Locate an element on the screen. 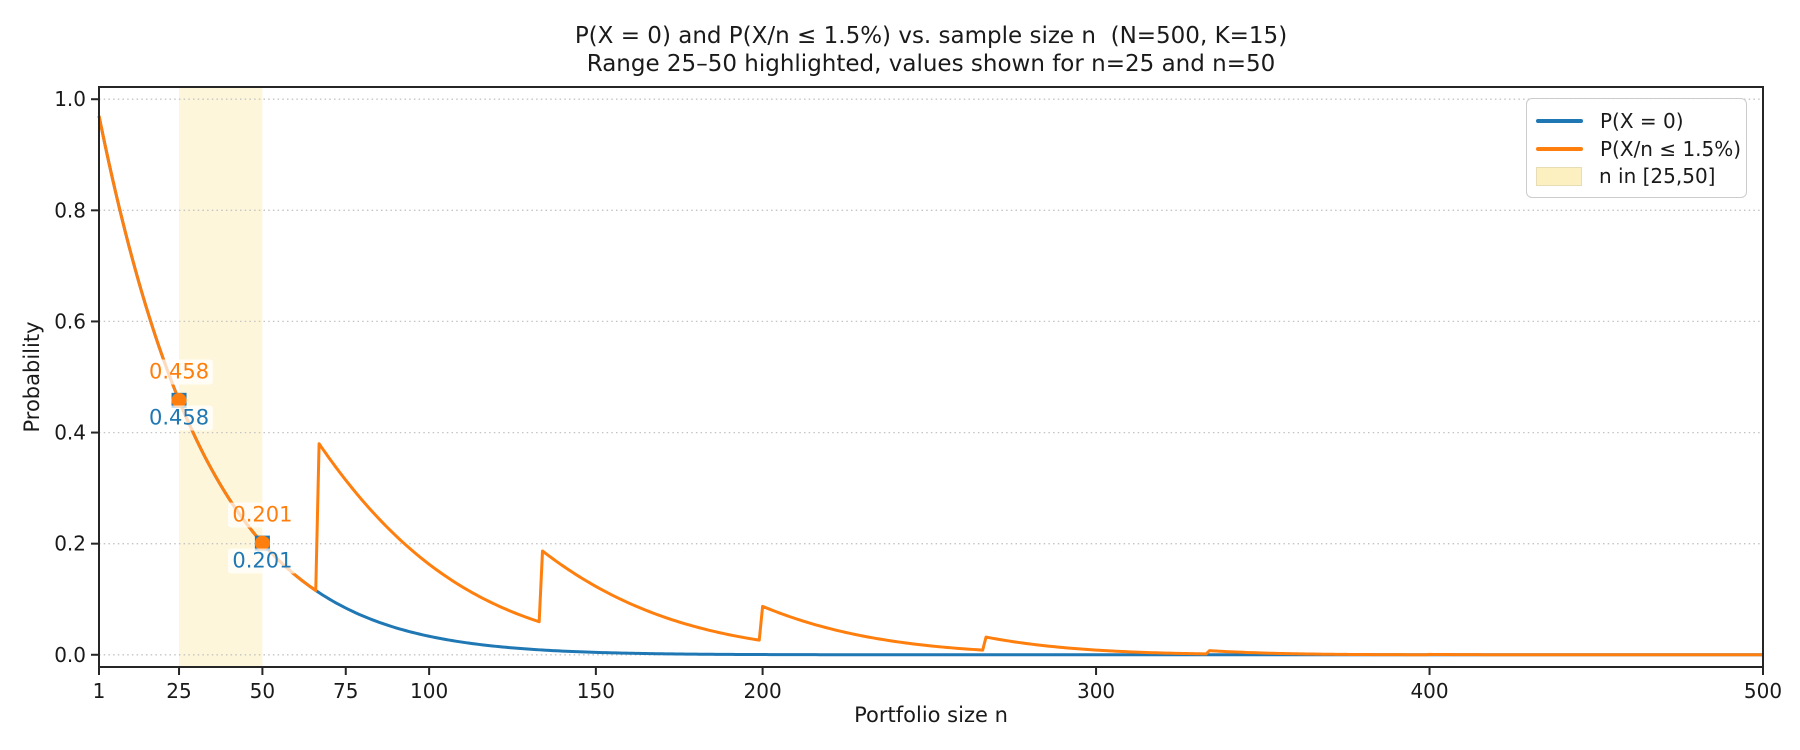 Image resolution: width=1800 pixels, height=750 pixels. legend-patch-swatch-yellow is located at coordinates (1559, 176).